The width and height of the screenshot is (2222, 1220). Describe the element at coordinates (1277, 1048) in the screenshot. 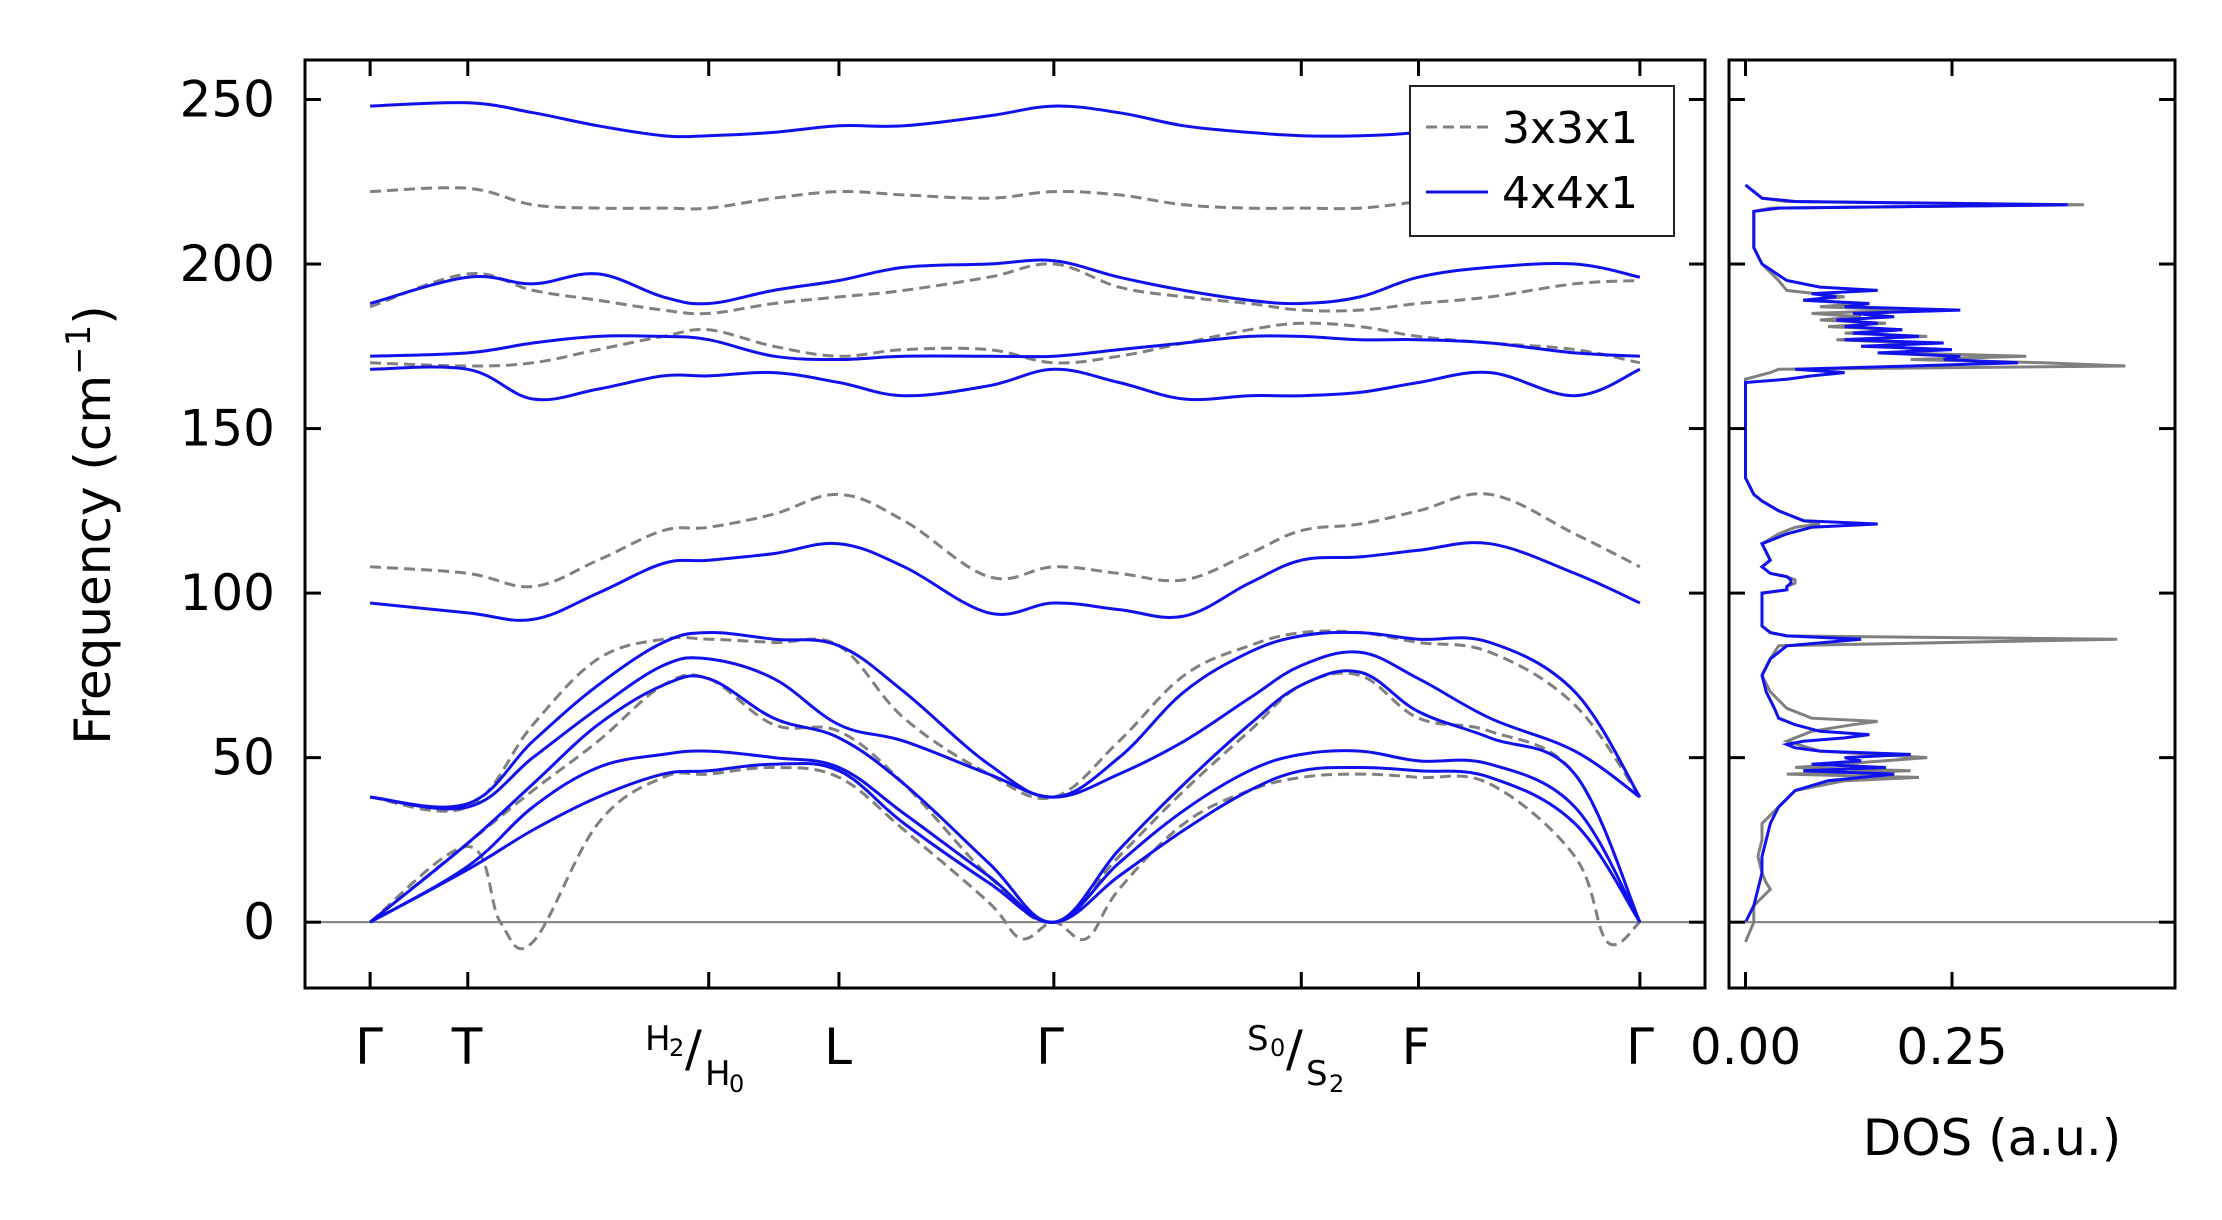

I see `kpoint-s0-subscript: 0` at that location.